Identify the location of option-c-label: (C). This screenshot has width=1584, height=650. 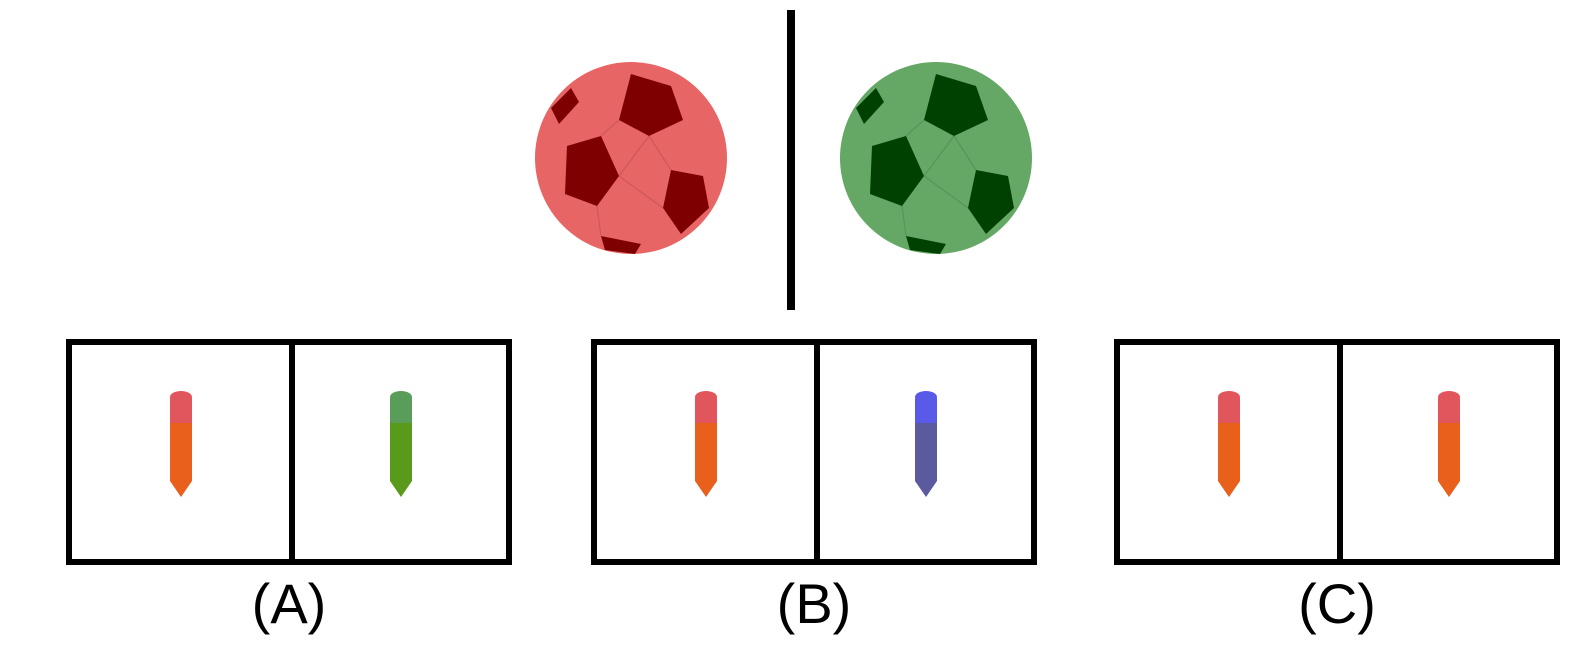
(1337, 603).